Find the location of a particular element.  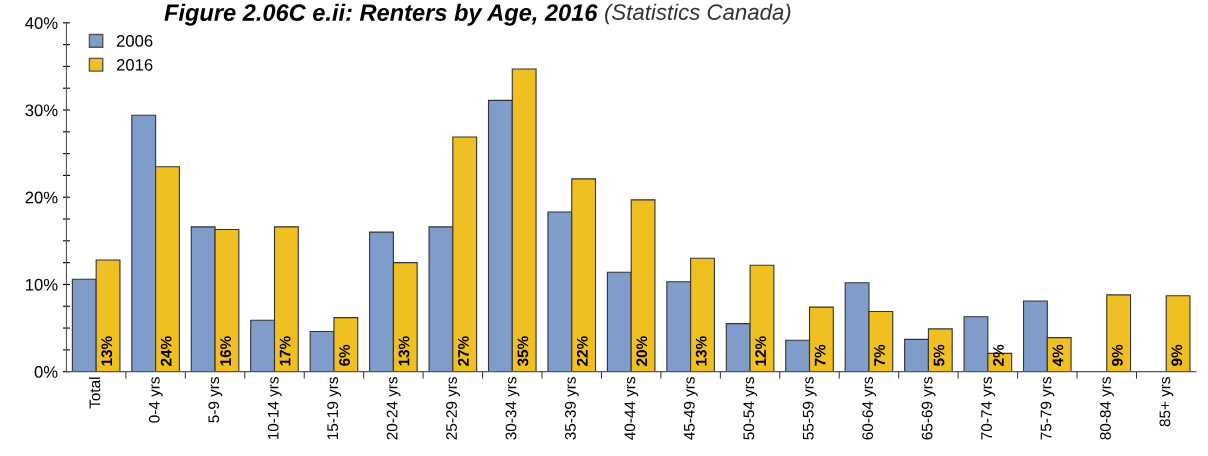

chart-subtitle: (Statistics Canada) is located at coordinates (698, 14).